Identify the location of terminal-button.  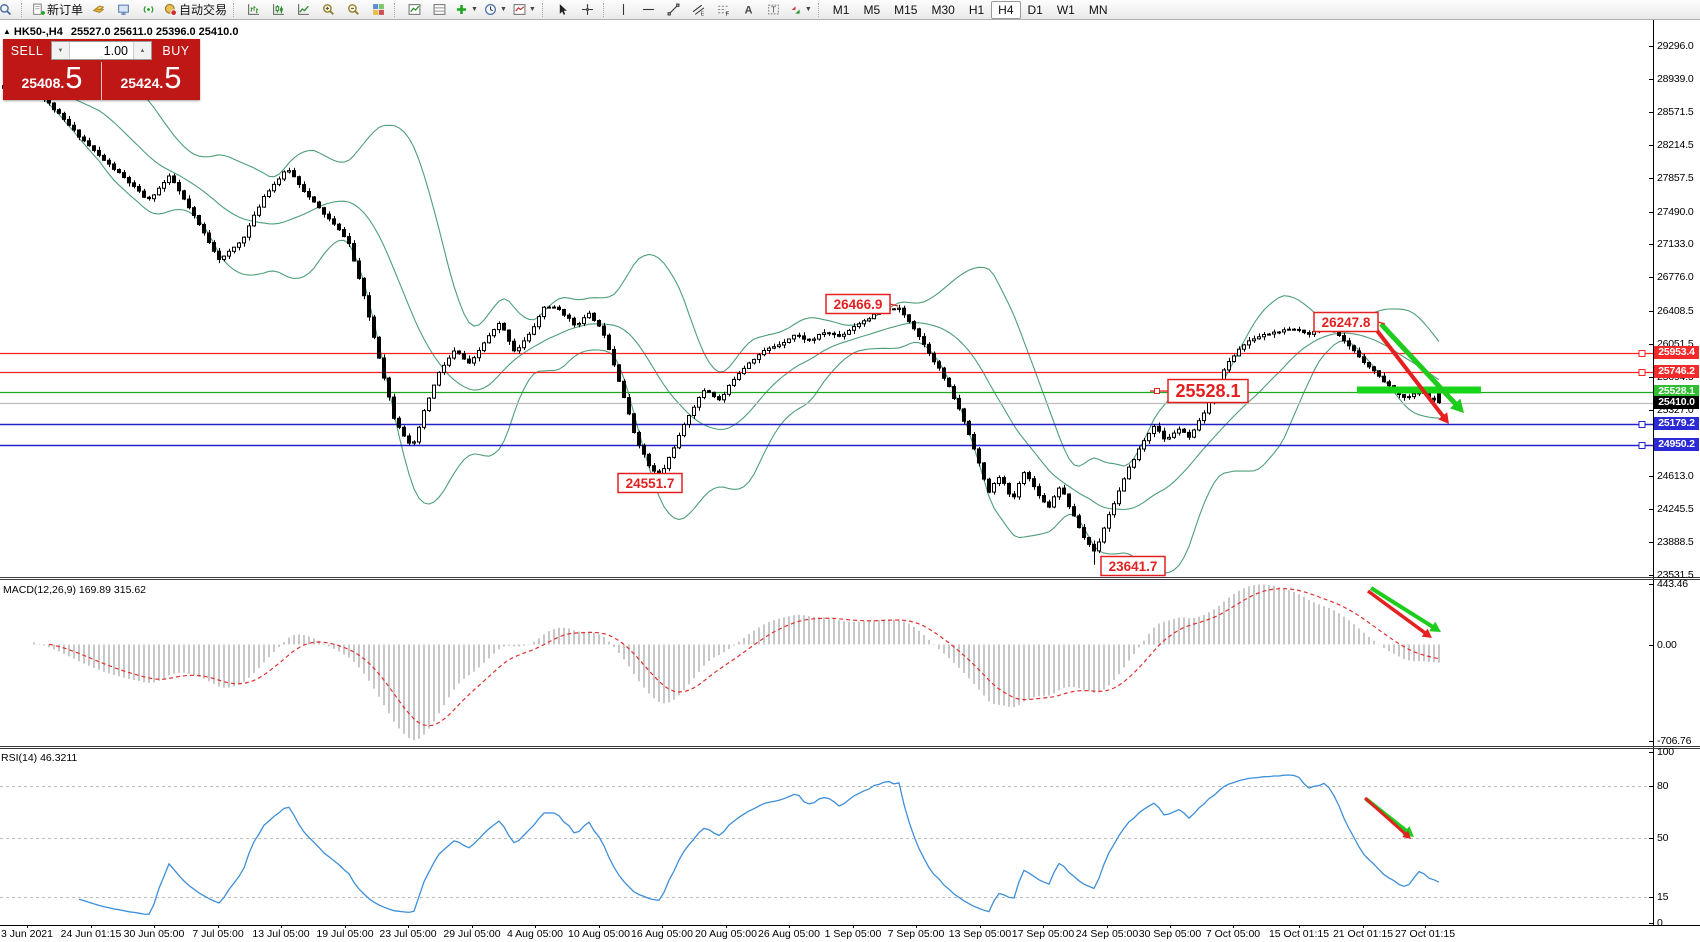
(123, 9).